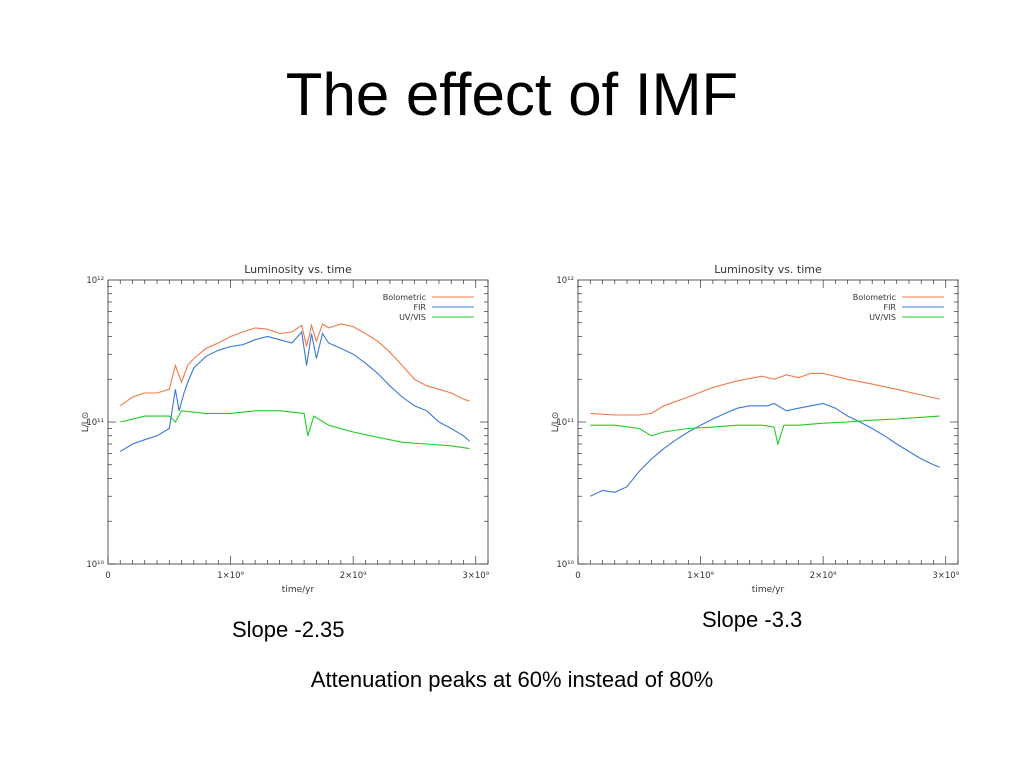 This screenshot has height=768, width=1024. Describe the element at coordinates (752, 619) in the screenshot. I see `caption-slope-right: Slope -3.3` at that location.